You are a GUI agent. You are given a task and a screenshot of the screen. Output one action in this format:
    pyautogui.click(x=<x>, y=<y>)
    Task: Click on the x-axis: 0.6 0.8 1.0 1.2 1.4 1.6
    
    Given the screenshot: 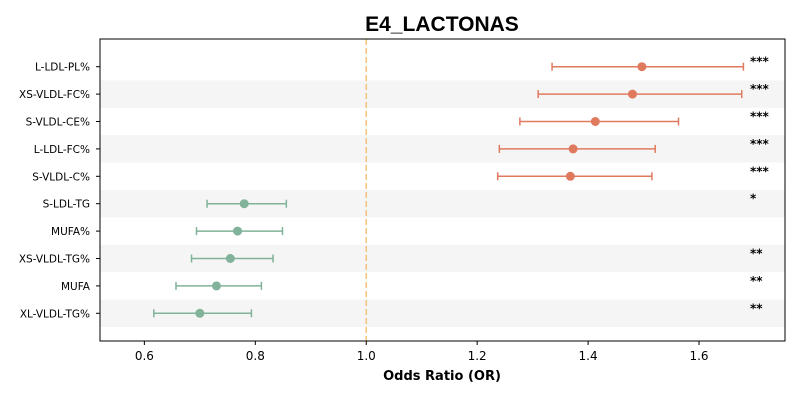 What is the action you would take?
    pyautogui.click(x=422, y=352)
    